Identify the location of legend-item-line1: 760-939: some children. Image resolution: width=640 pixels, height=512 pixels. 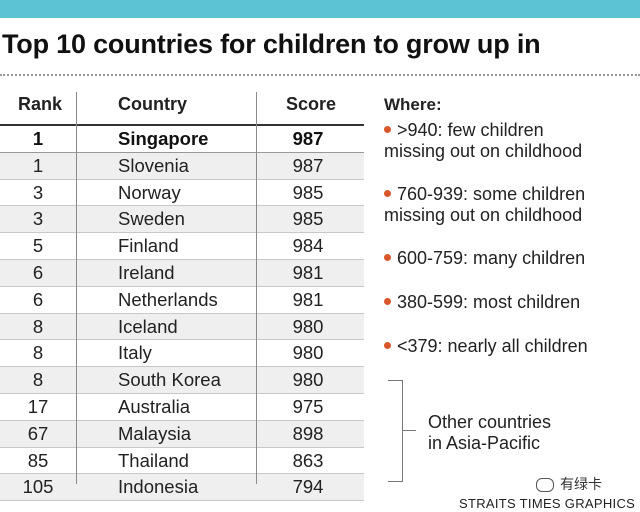
(491, 194).